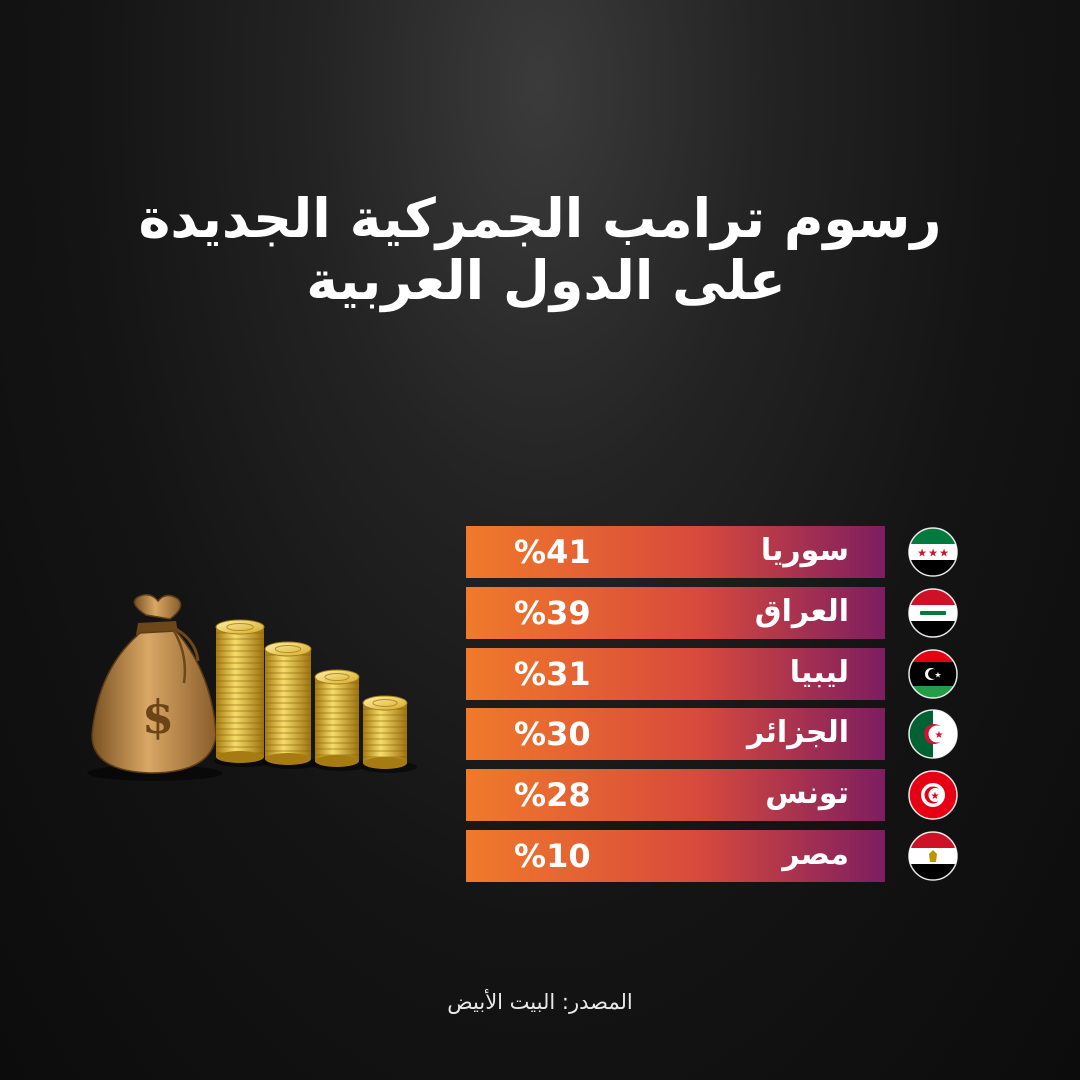 This screenshot has height=1080, width=1080. I want to click on bar-5: %28 تونس, so click(675, 795).